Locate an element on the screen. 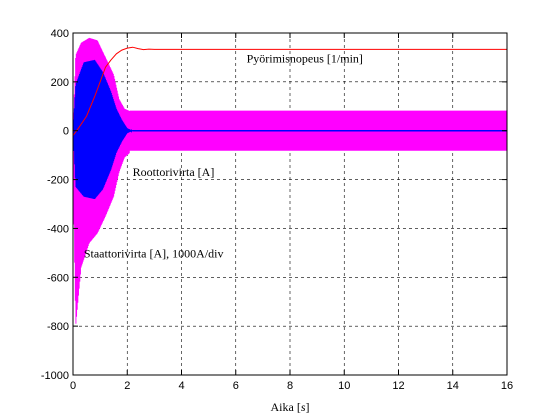  x-tick-label: 0 is located at coordinates (73, 386).